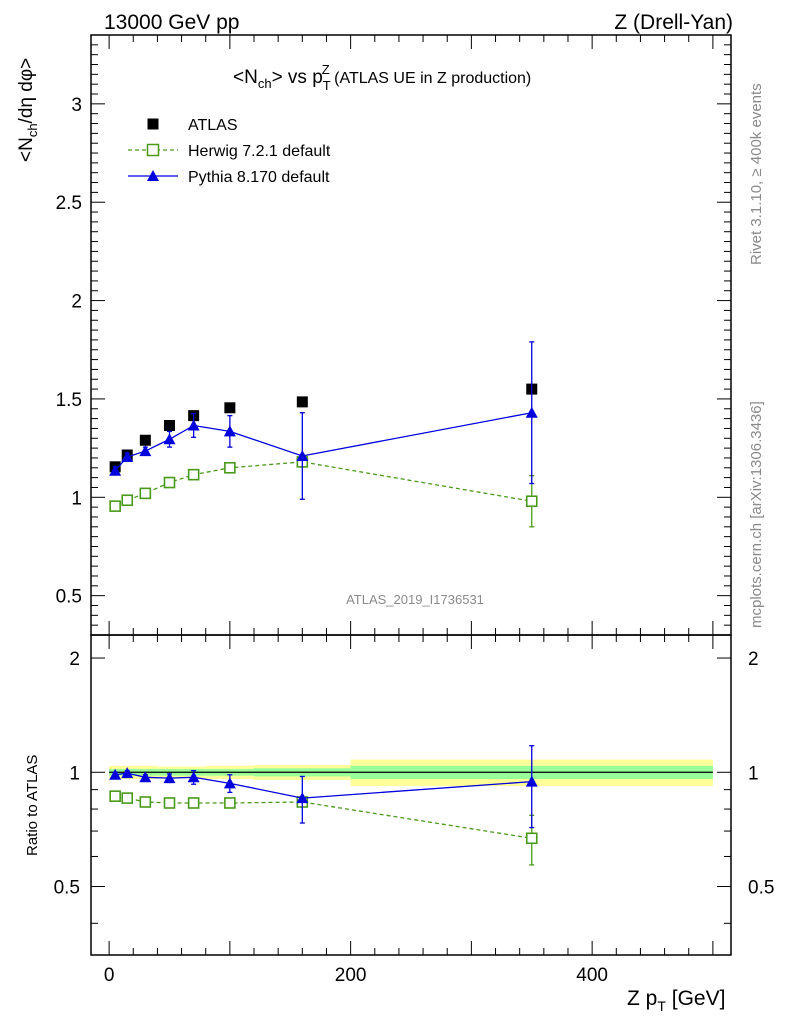 This screenshot has height=1024, width=786. I want to click on legend-herwig-marker, so click(153, 150).